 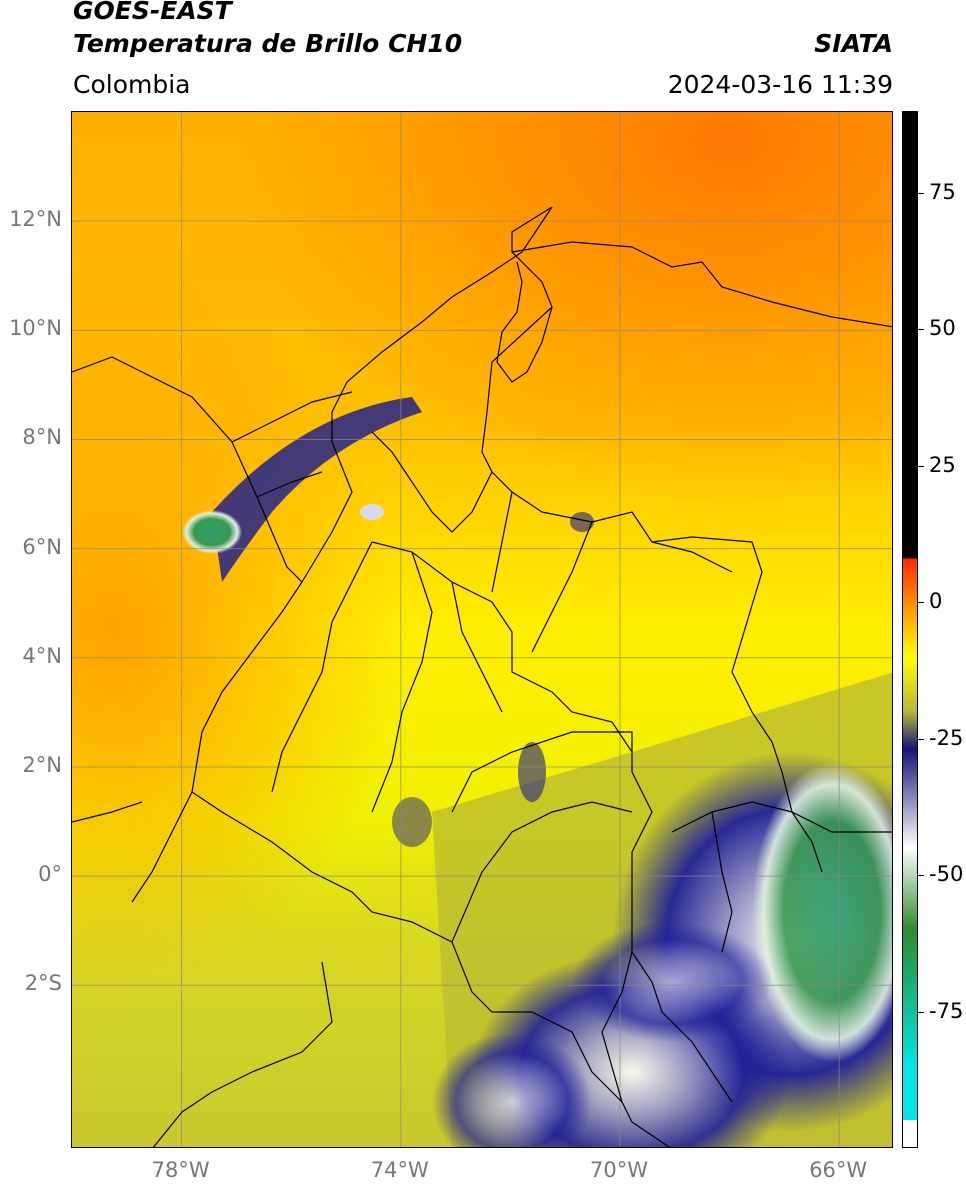 I want to click on lon-label: 70°W, so click(x=619, y=1170).